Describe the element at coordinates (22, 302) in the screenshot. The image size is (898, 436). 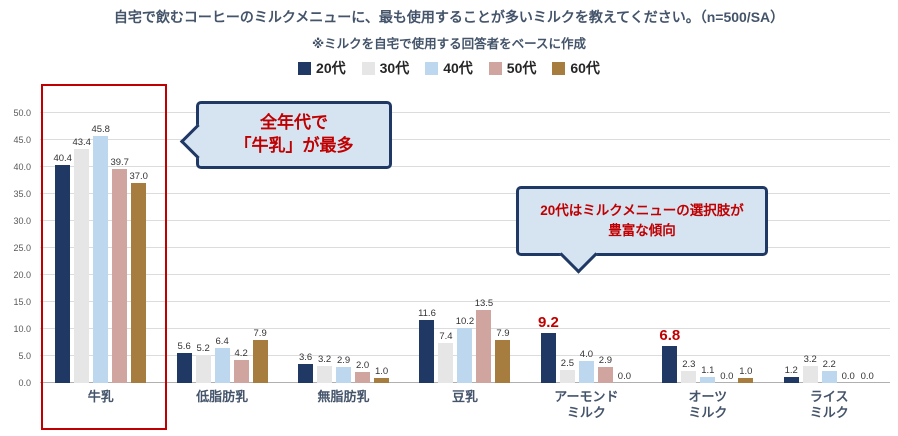
I see `y-tick-label: 15.0` at that location.